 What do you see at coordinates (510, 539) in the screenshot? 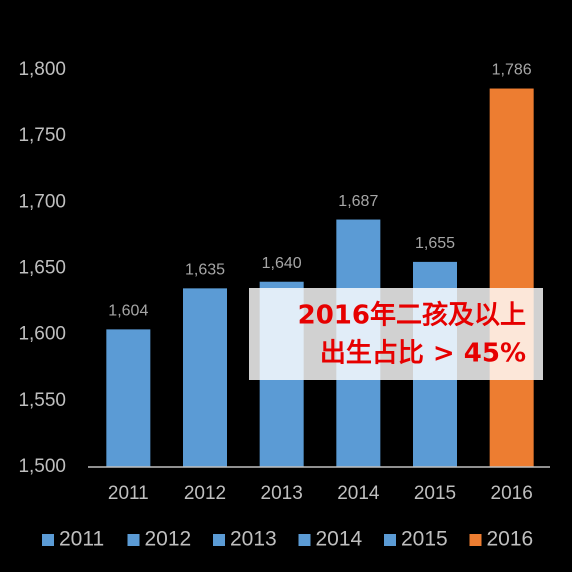
I see `legend-label: 2016` at bounding box center [510, 539].